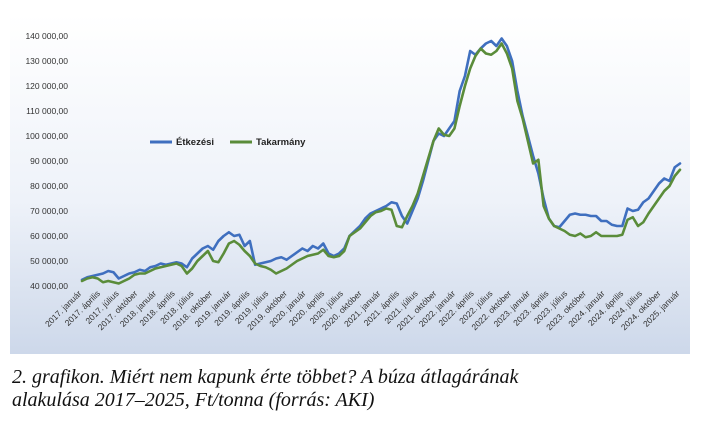 The height and width of the screenshot is (439, 714). Describe the element at coordinates (46, 136) in the screenshot. I see `y-tick-label: 100 000,00` at that location.